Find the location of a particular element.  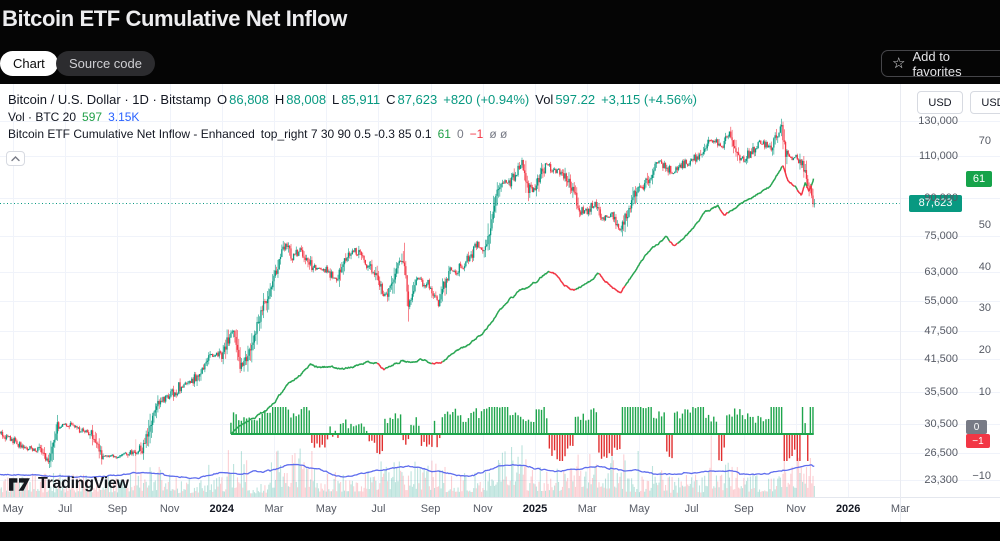

currency-button-price: USD is located at coordinates (940, 102).